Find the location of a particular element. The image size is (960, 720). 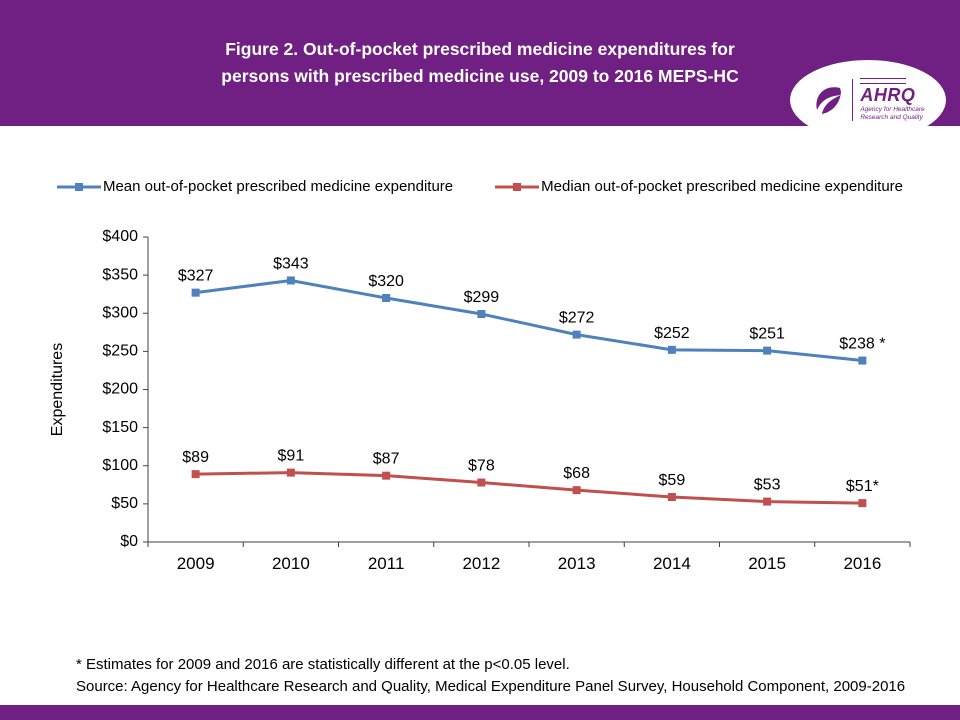

svg-text: $68 is located at coordinates (576, 473).